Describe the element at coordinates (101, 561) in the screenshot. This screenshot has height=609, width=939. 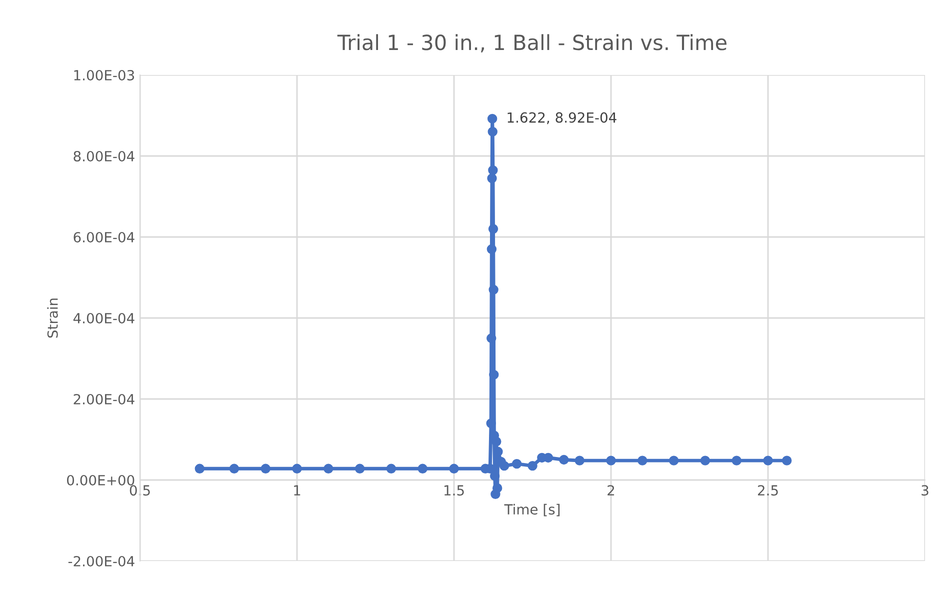
I see `y-tick-label: -2.00E-04` at that location.